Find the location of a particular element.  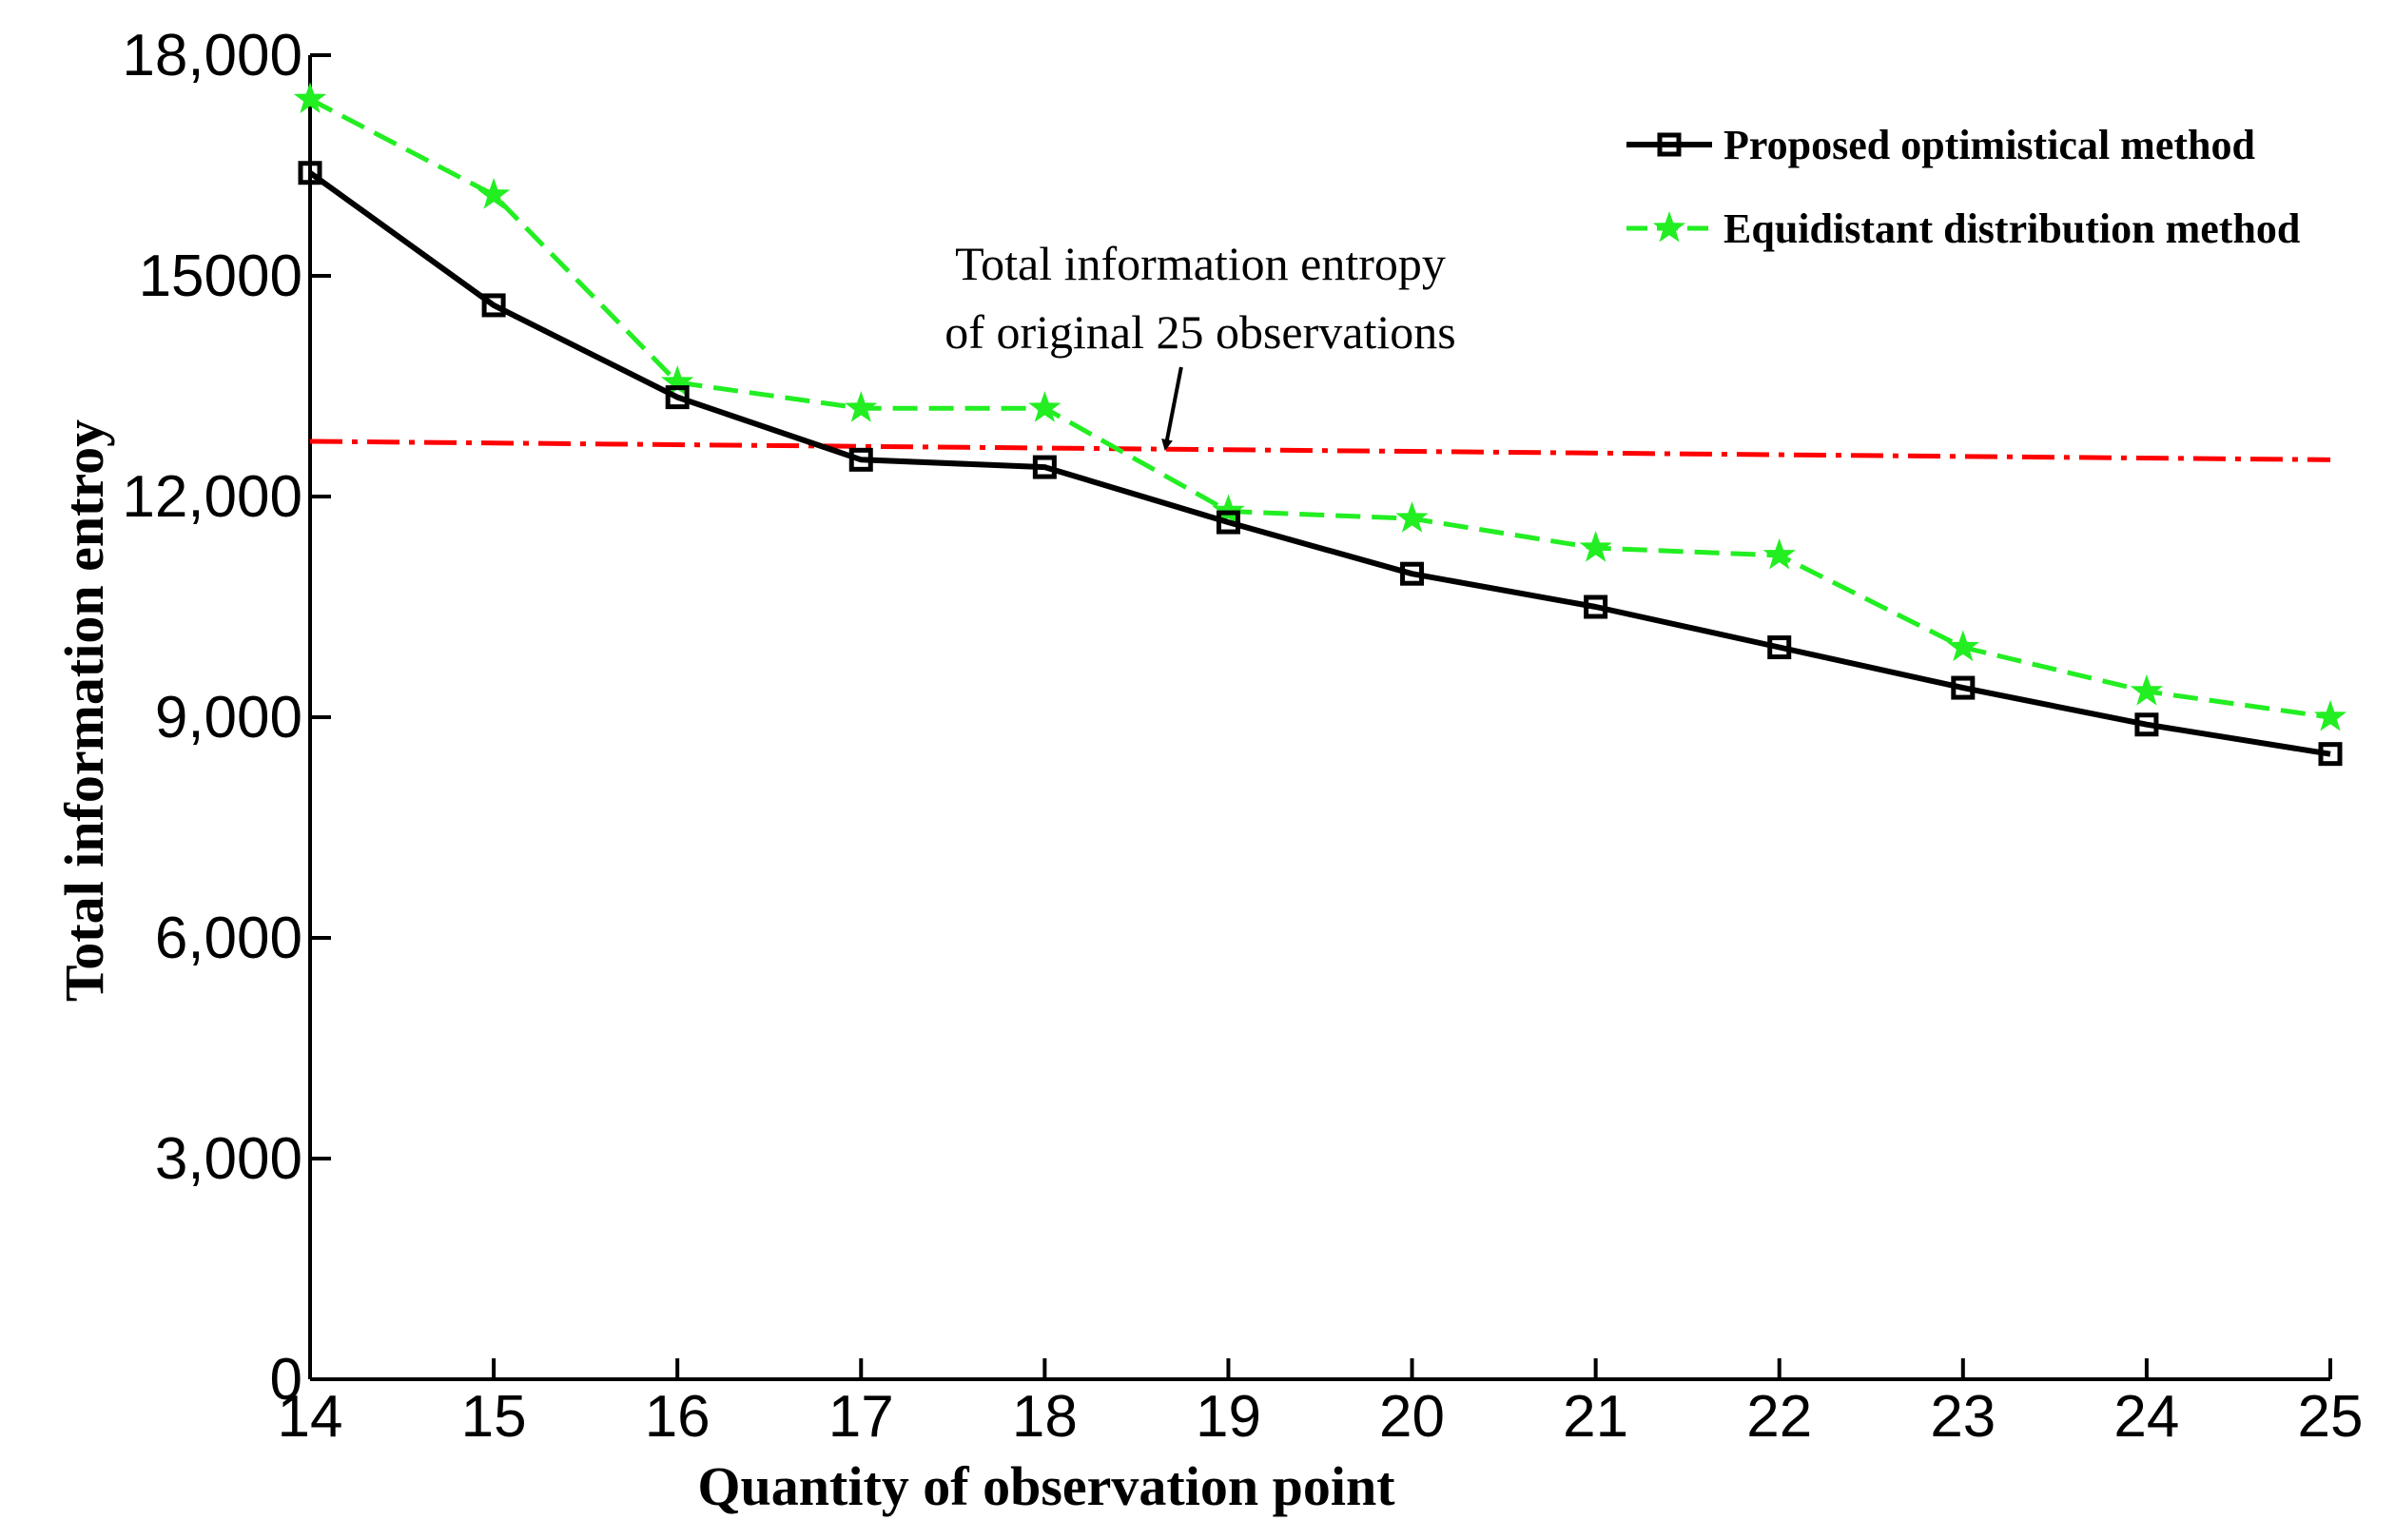

reference-line-path is located at coordinates (1320, 451).